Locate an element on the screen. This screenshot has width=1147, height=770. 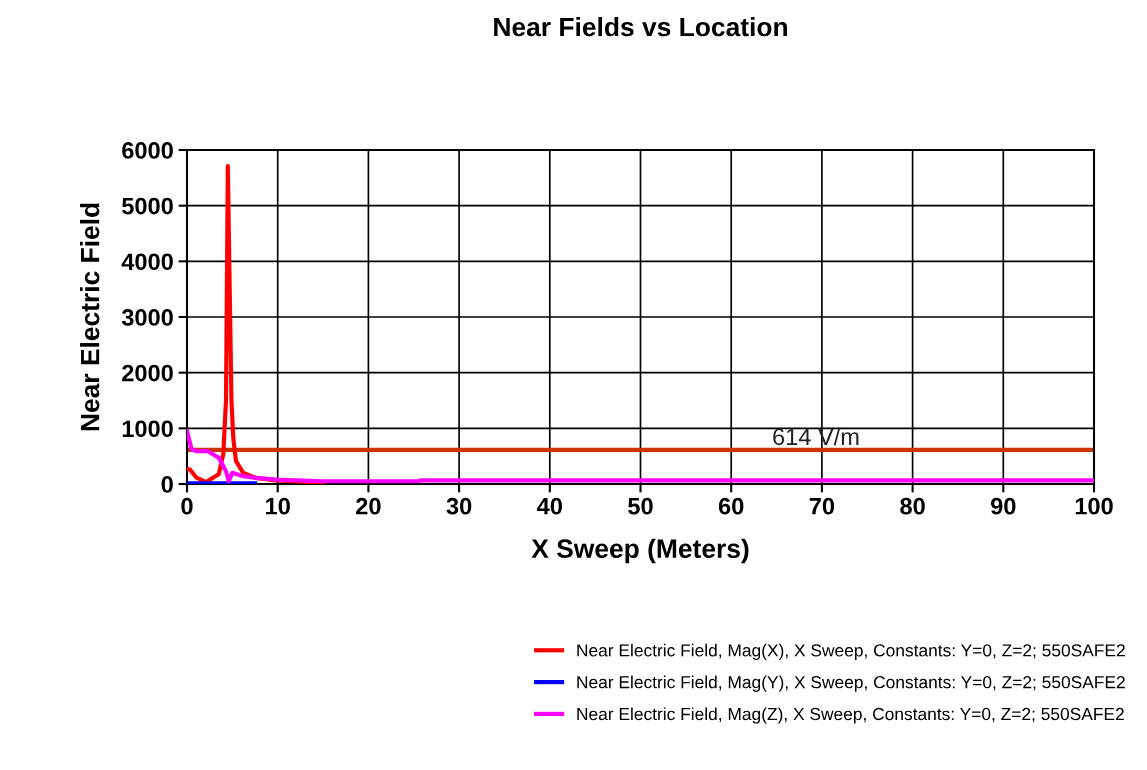
x-tick-label: 60 is located at coordinates (731, 506).